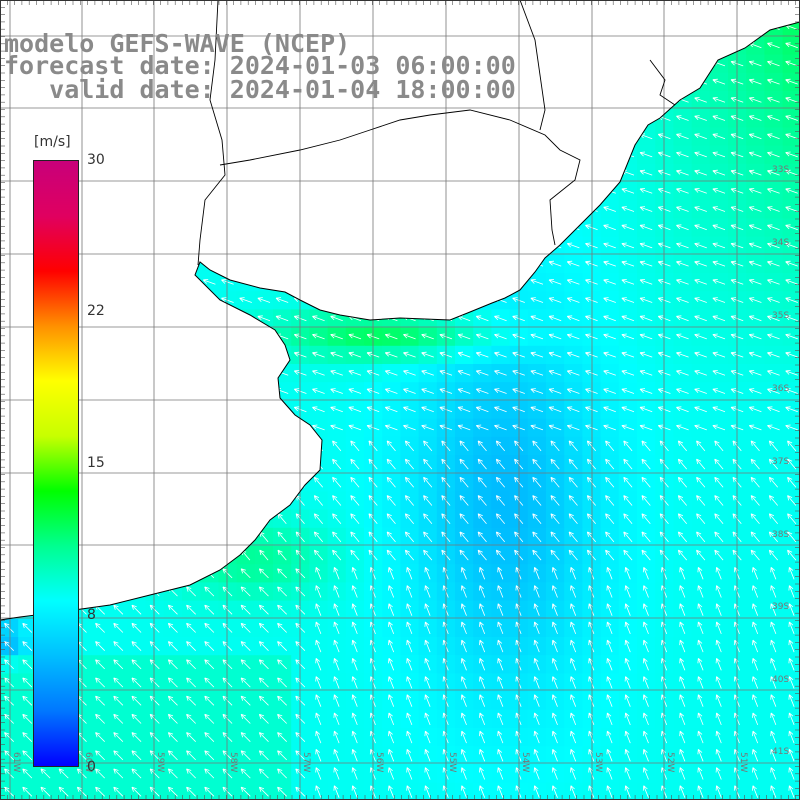 This screenshot has width=800, height=800. Describe the element at coordinates (160, 762) in the screenshot. I see `lon-label: 59W` at that location.